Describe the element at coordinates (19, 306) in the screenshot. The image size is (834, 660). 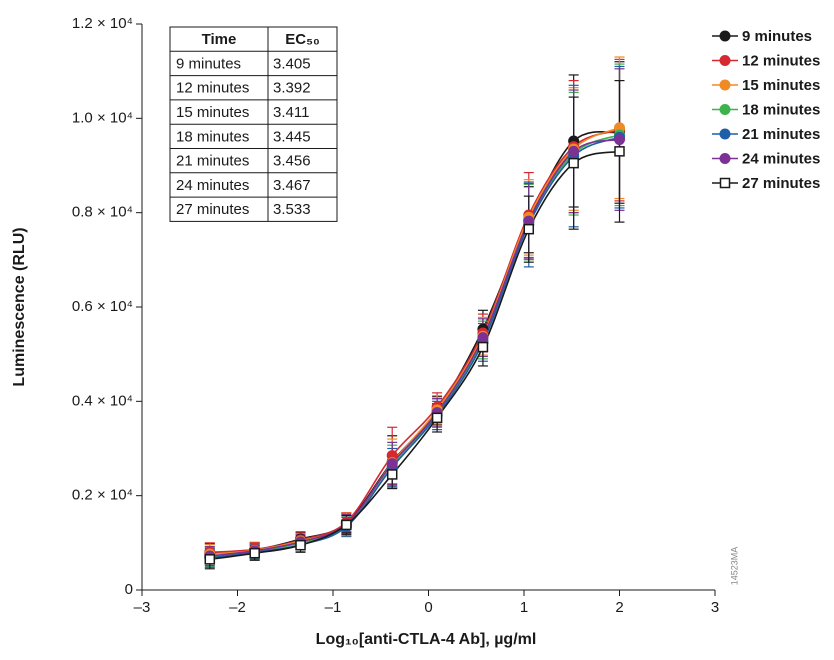
I see `y-axis-title: Luminescence (RLU)` at that location.